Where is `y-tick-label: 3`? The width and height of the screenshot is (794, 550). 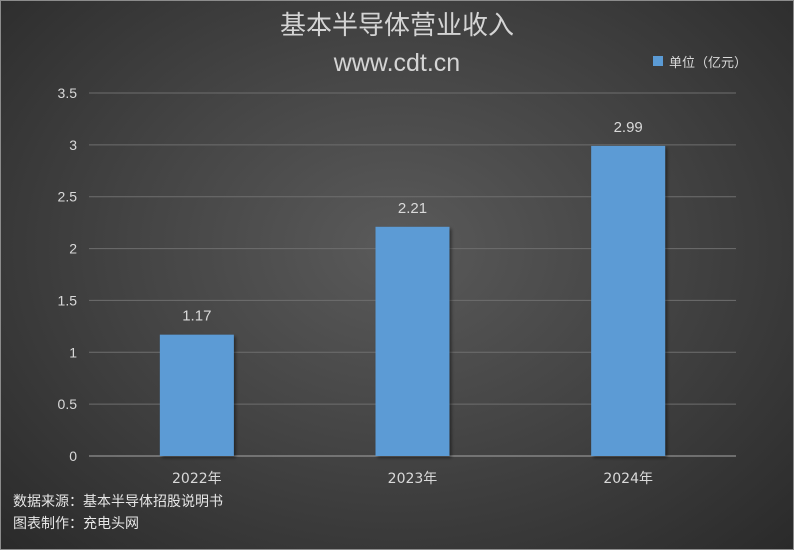 y-tick-label: 3 is located at coordinates (73, 145).